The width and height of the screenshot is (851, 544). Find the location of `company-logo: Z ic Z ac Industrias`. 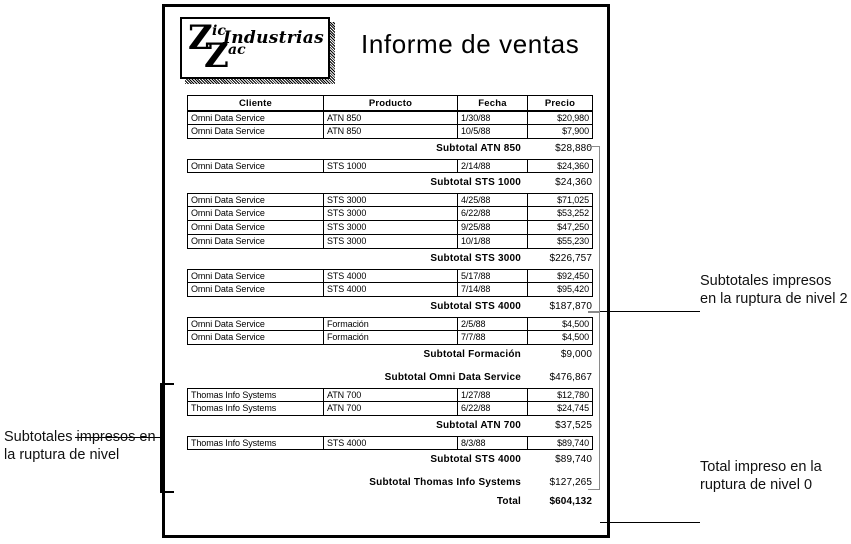

company-logo: Z ic Z ac Industrias is located at coordinates (255, 48).